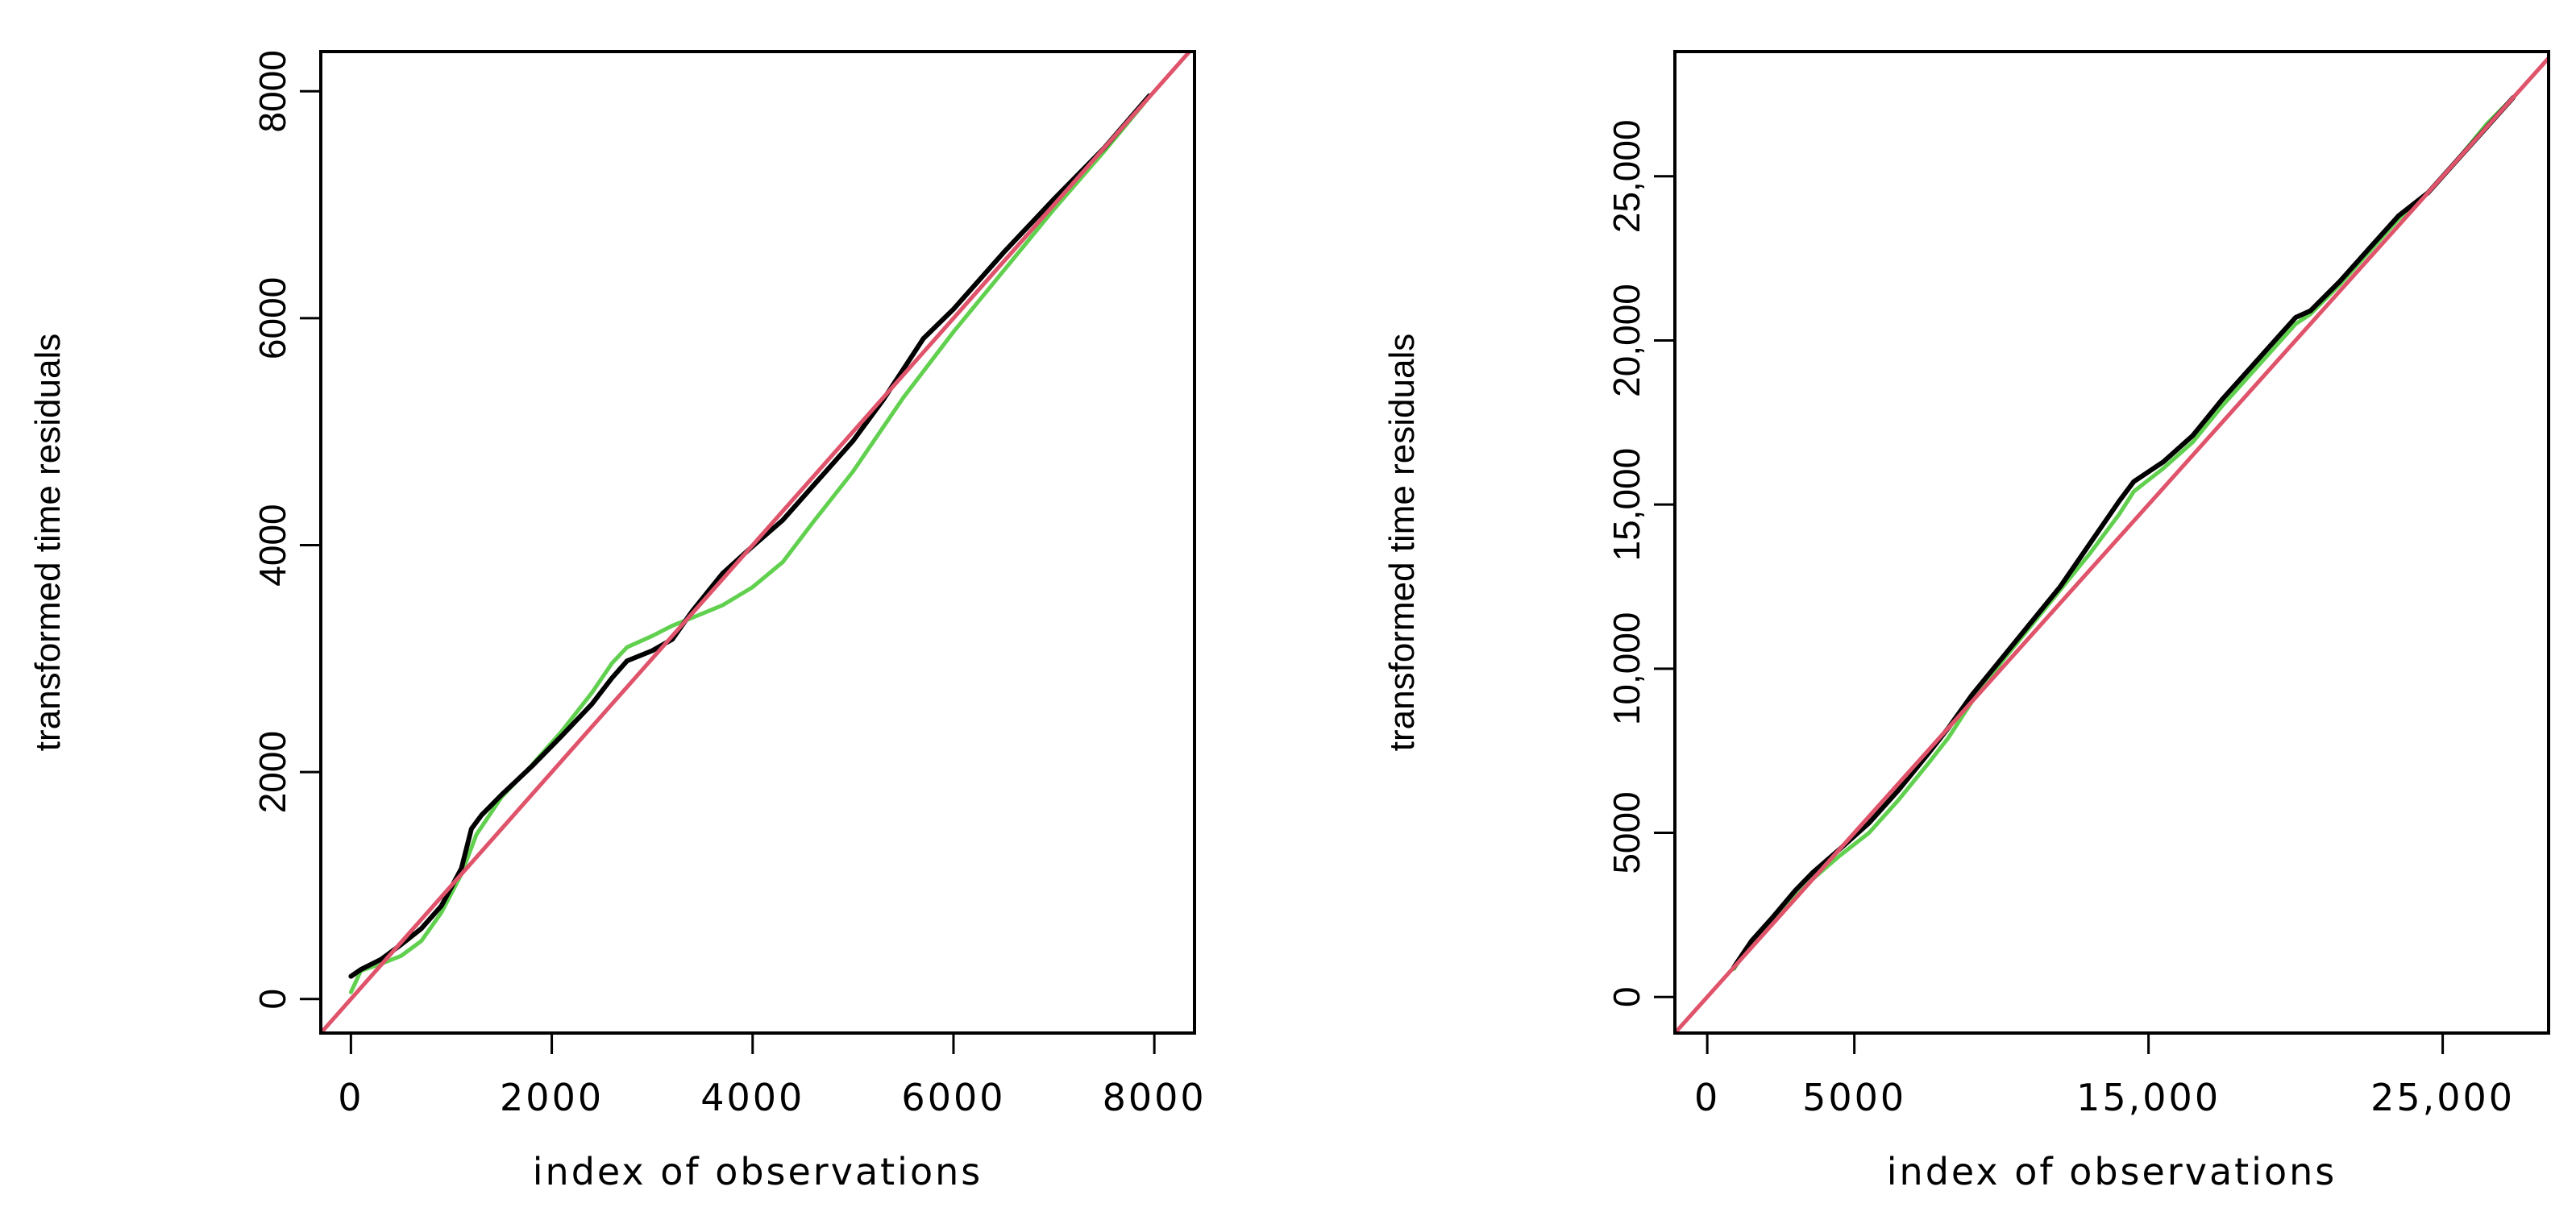 This screenshot has width=2576, height=1220. I want to click on x-tick-label: 2000, so click(552, 1097).